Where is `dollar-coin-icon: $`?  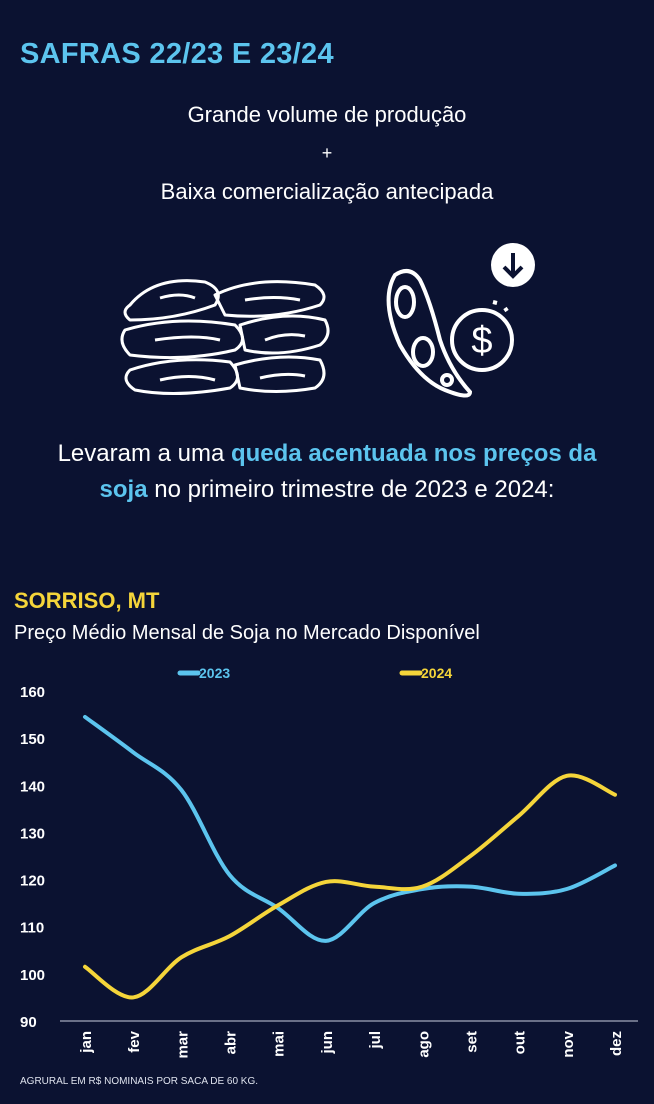 dollar-coin-icon: $ is located at coordinates (482, 336).